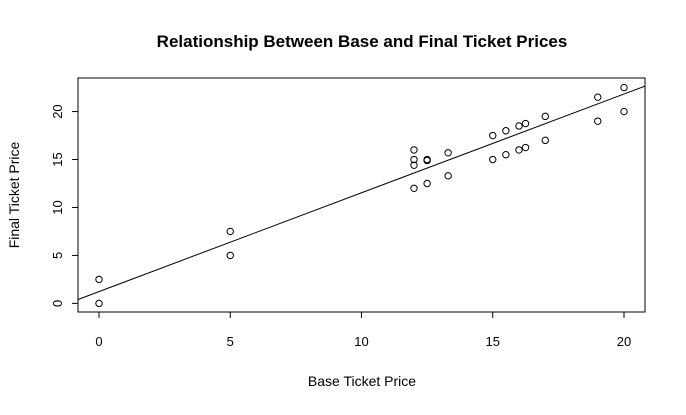 This screenshot has width=686, height=415. Describe the element at coordinates (14, 194) in the screenshot. I see `y-axis-label: Final Ticket Price` at that location.